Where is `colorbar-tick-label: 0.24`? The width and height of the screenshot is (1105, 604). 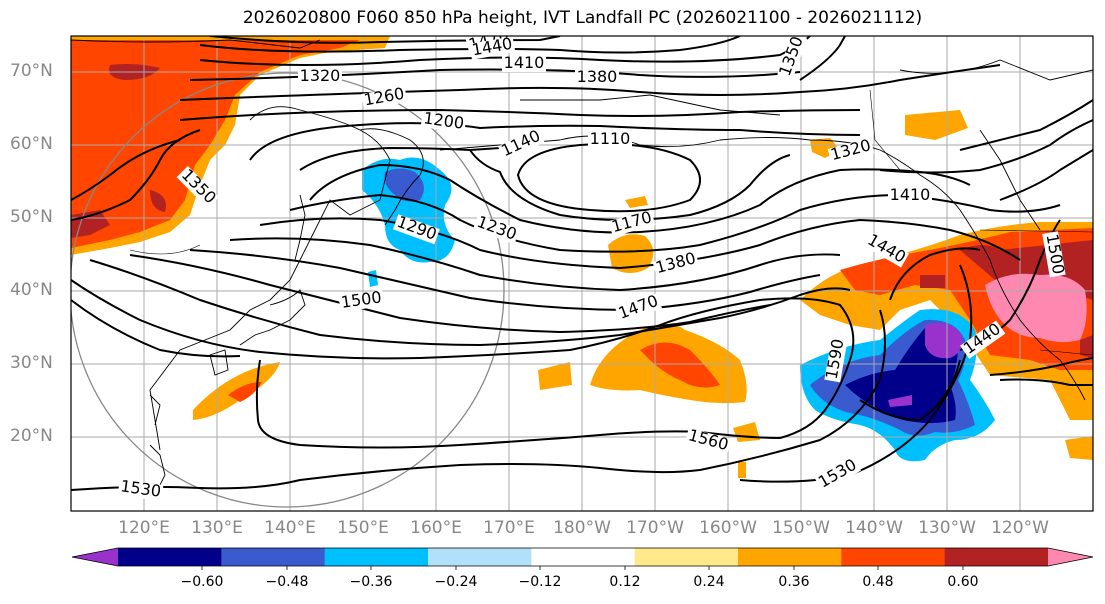
colorbar-tick-label: 0.24 is located at coordinates (709, 582).